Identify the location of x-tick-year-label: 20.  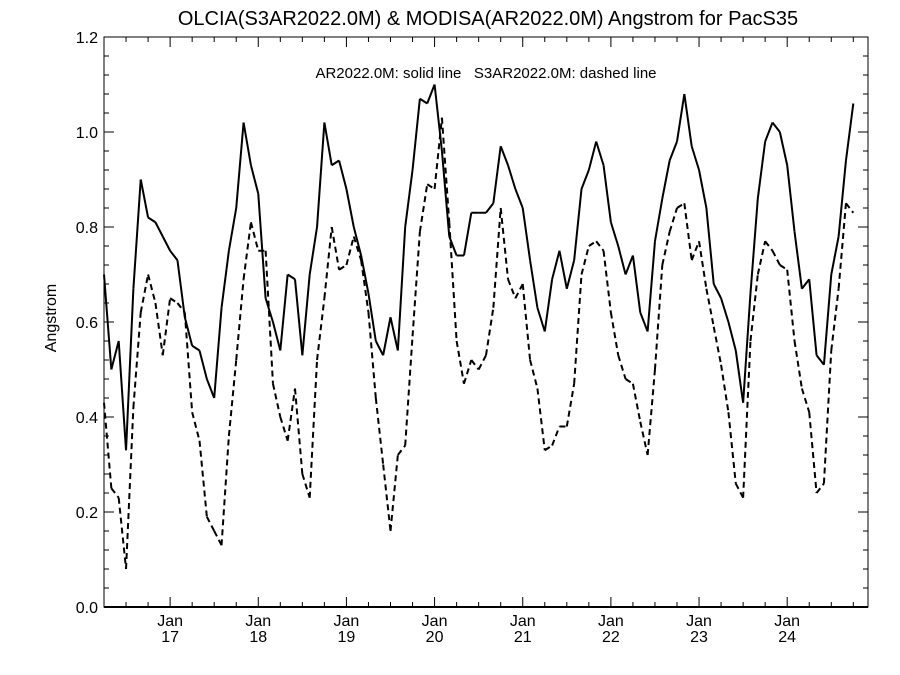
(435, 637).